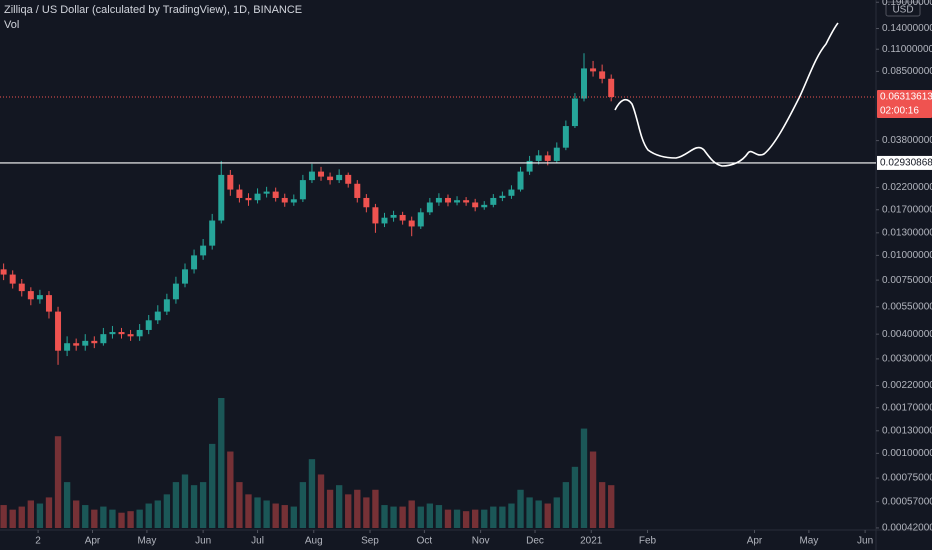  What do you see at coordinates (726, 94) in the screenshot?
I see `drawn-projection` at bounding box center [726, 94].